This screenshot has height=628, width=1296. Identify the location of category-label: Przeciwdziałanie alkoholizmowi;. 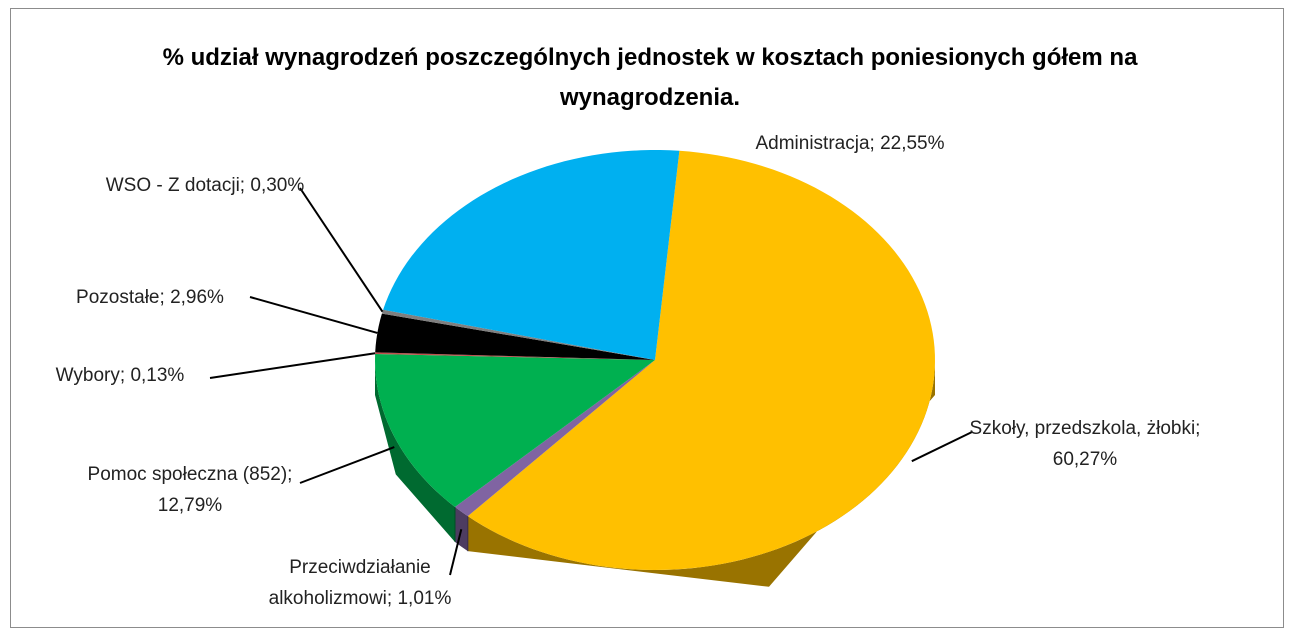
(349, 583).